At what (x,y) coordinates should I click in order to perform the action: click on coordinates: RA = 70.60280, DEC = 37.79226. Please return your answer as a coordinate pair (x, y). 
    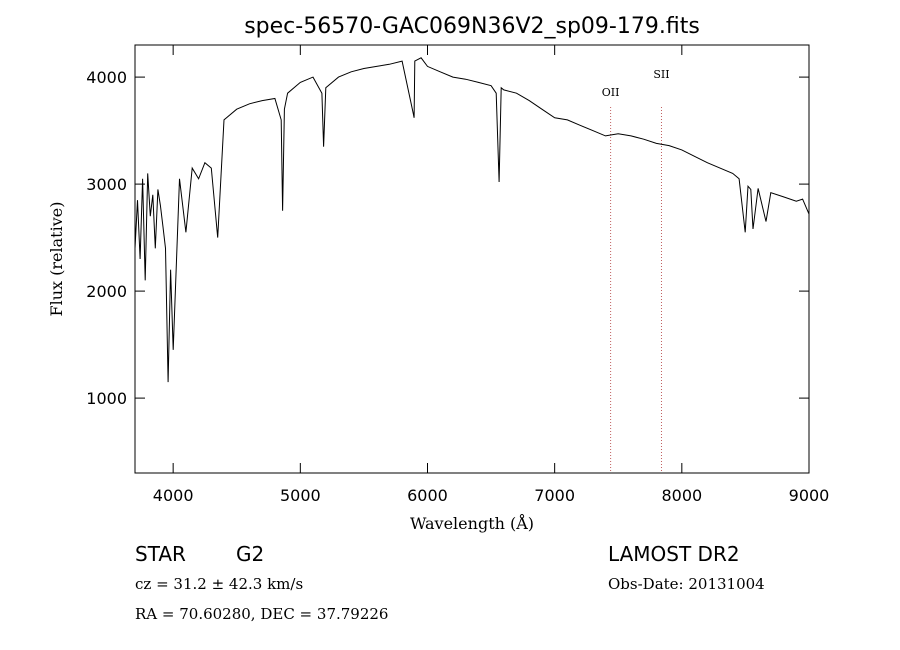
    Looking at the image, I should click on (262, 614).